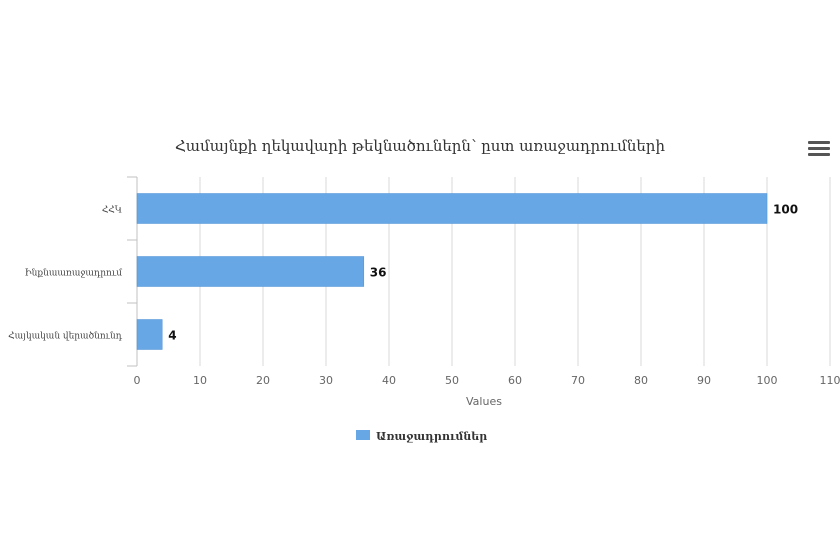 Image resolution: width=840 pixels, height=560 pixels. I want to click on category-label: Հայկական վերածնունդ, so click(65, 336).